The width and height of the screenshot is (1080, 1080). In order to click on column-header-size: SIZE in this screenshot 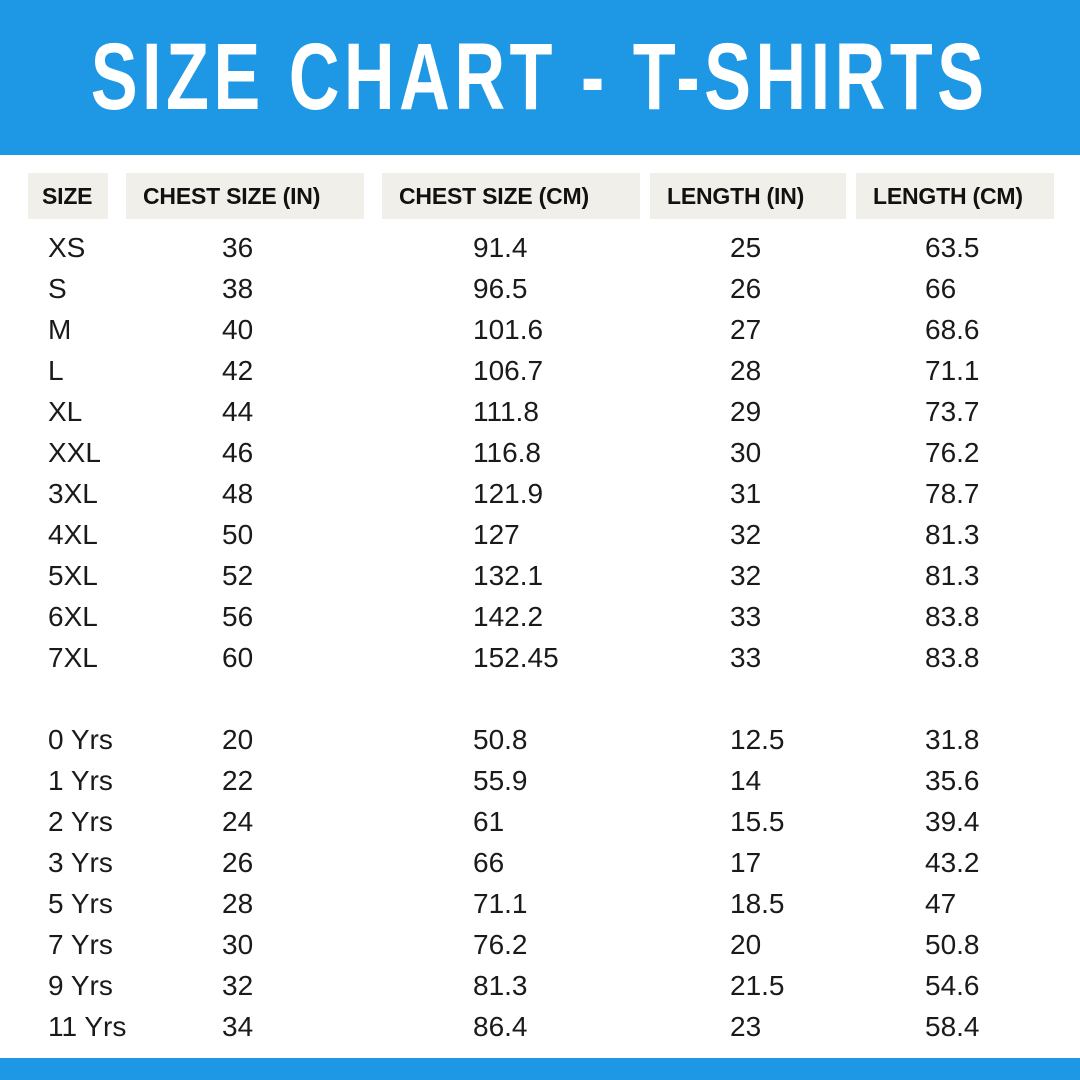, I will do `click(68, 196)`.